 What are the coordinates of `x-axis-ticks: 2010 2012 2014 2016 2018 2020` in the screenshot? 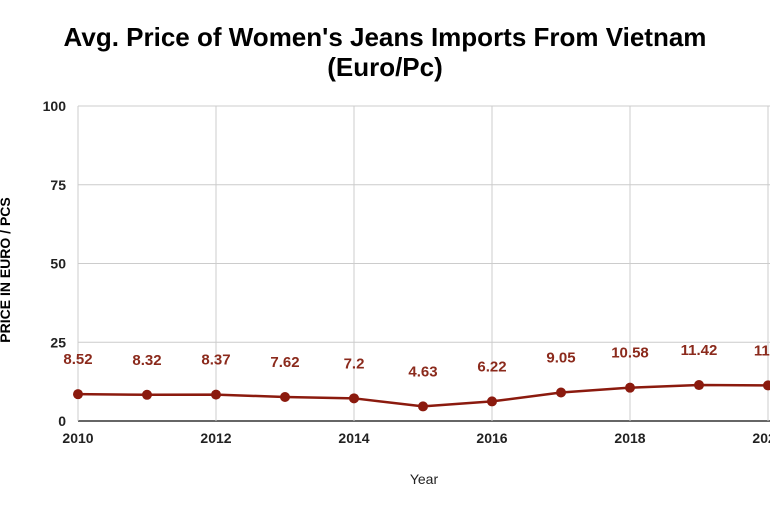 It's located at (416, 438).